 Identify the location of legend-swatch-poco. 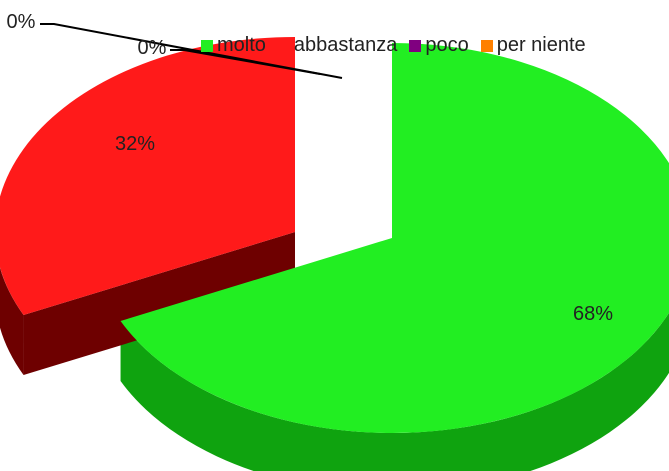
(415, 45).